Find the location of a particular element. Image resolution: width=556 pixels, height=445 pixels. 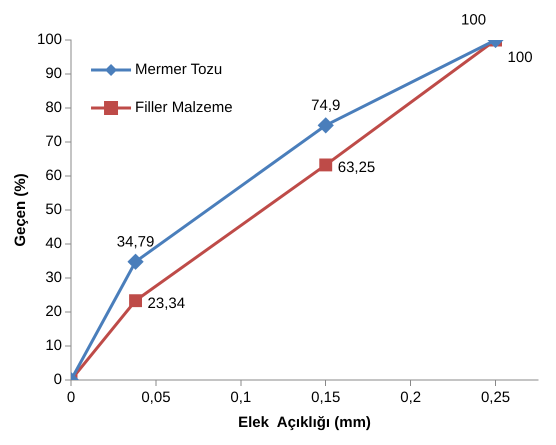

y-tick-label: 100 is located at coordinates (49, 39).